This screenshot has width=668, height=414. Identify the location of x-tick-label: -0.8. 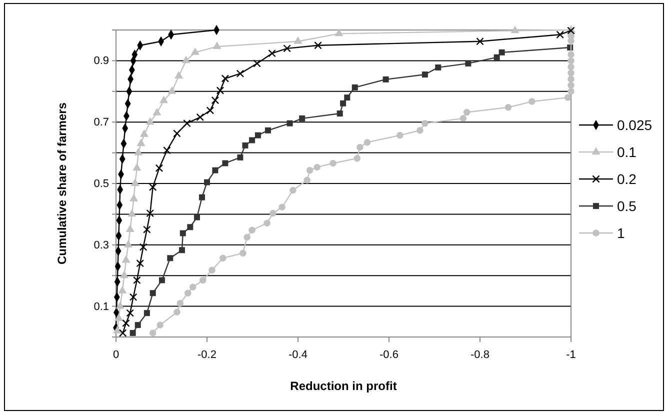
(480, 355).